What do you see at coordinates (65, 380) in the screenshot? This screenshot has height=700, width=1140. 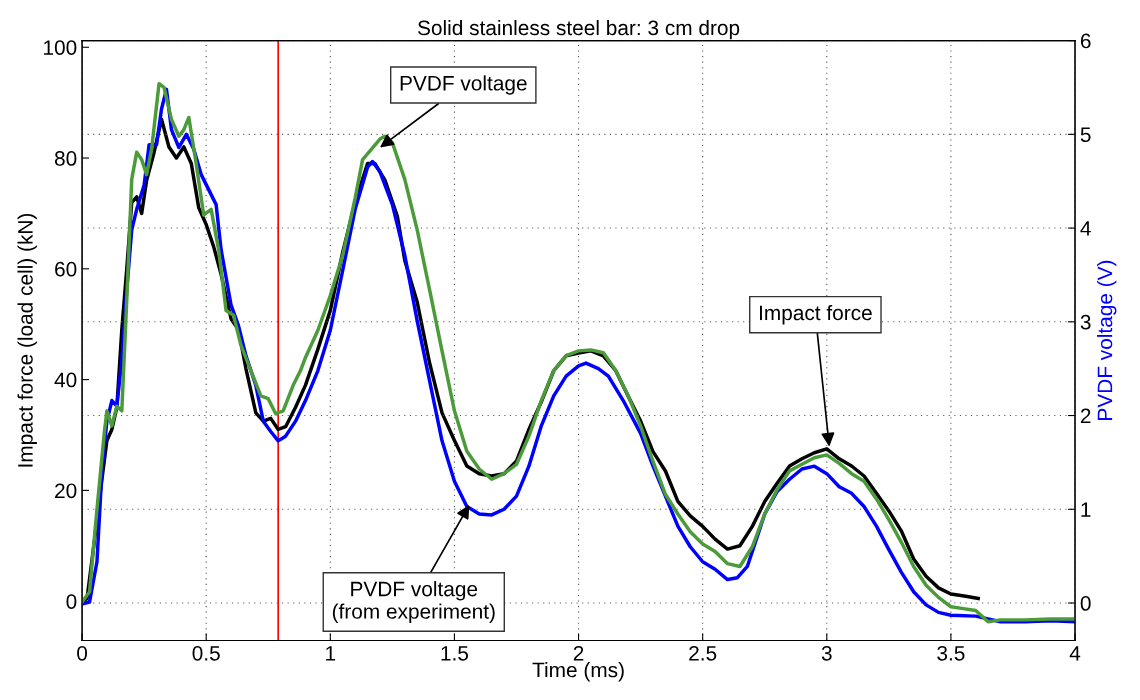 I see `y-tick-label: 40` at bounding box center [65, 380].